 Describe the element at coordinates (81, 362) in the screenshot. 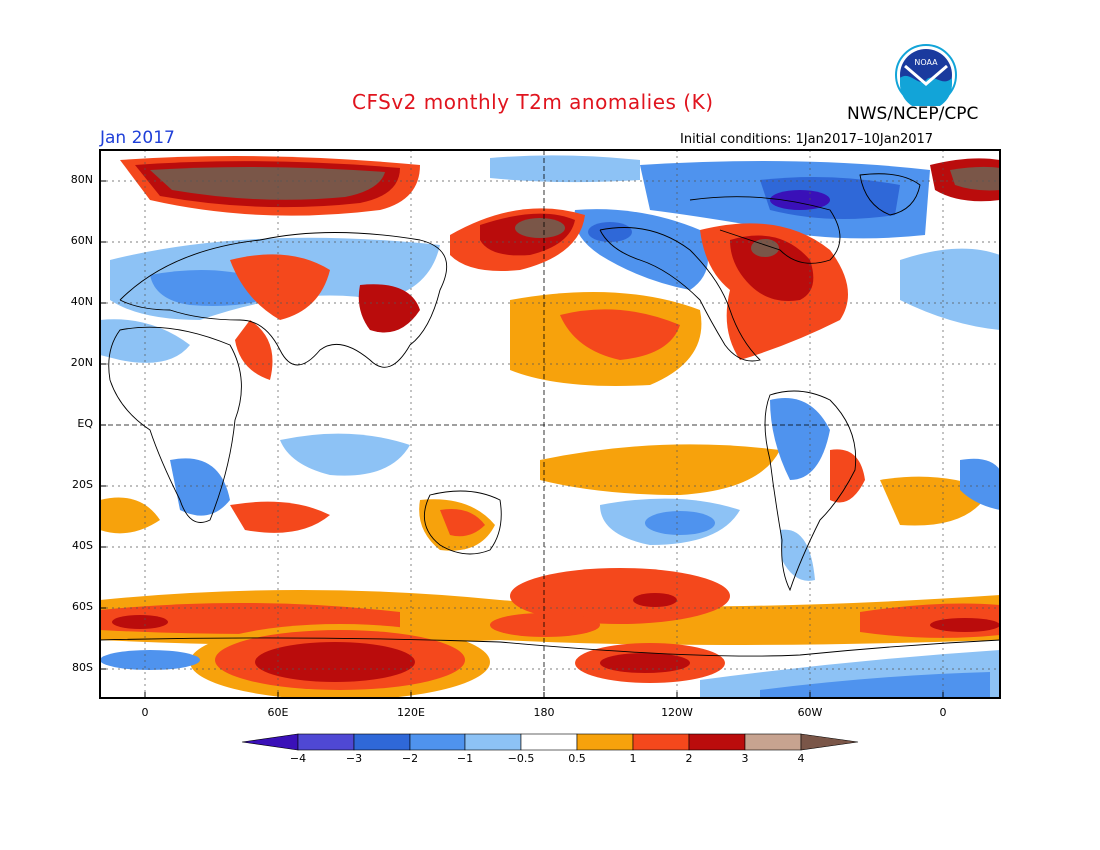

I see `lat-tick-label: 20N` at that location.